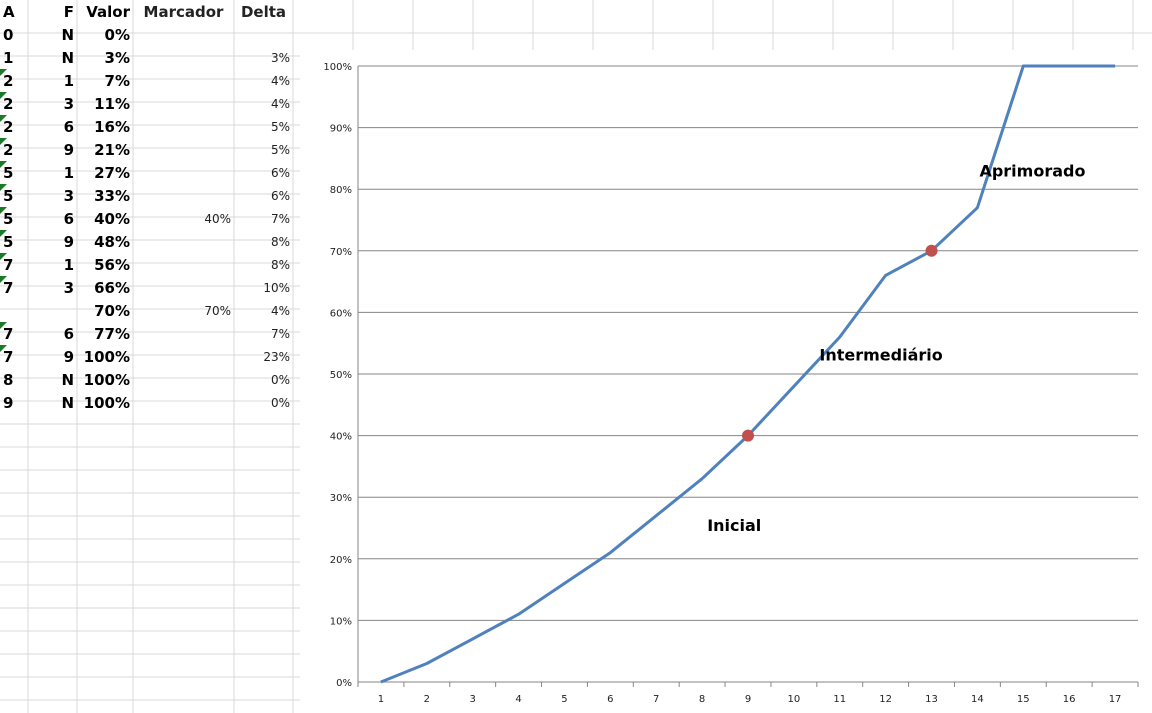 The image size is (1152, 713). What do you see at coordinates (112, 172) in the screenshot?
I see `cell-valor: 27%` at bounding box center [112, 172].